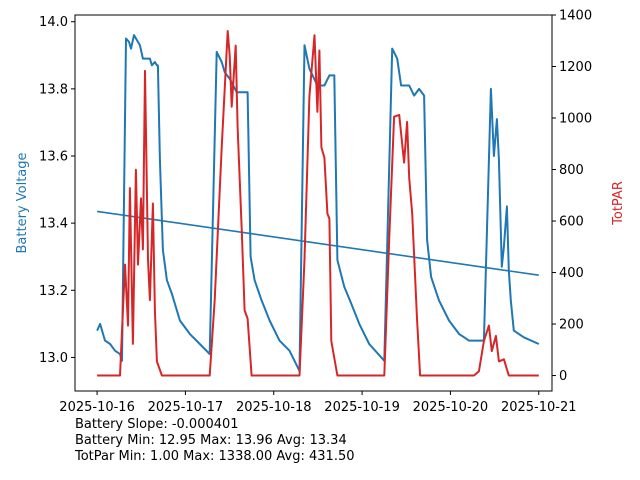 The image size is (640, 480). Describe the element at coordinates (571, 222) in the screenshot. I see `right-y-tick-label: 600` at that location.